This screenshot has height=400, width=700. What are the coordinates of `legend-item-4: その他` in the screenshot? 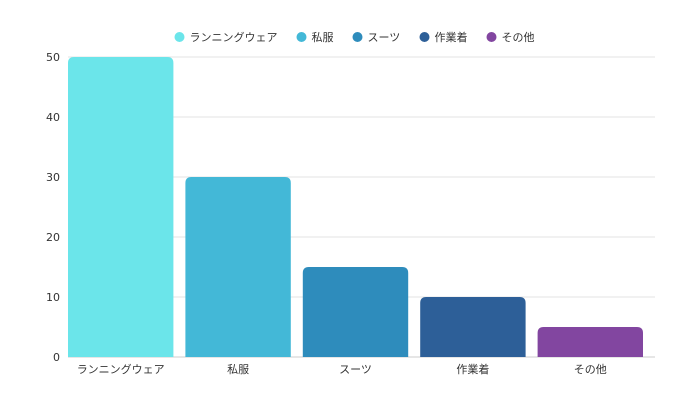 It's located at (510, 37).